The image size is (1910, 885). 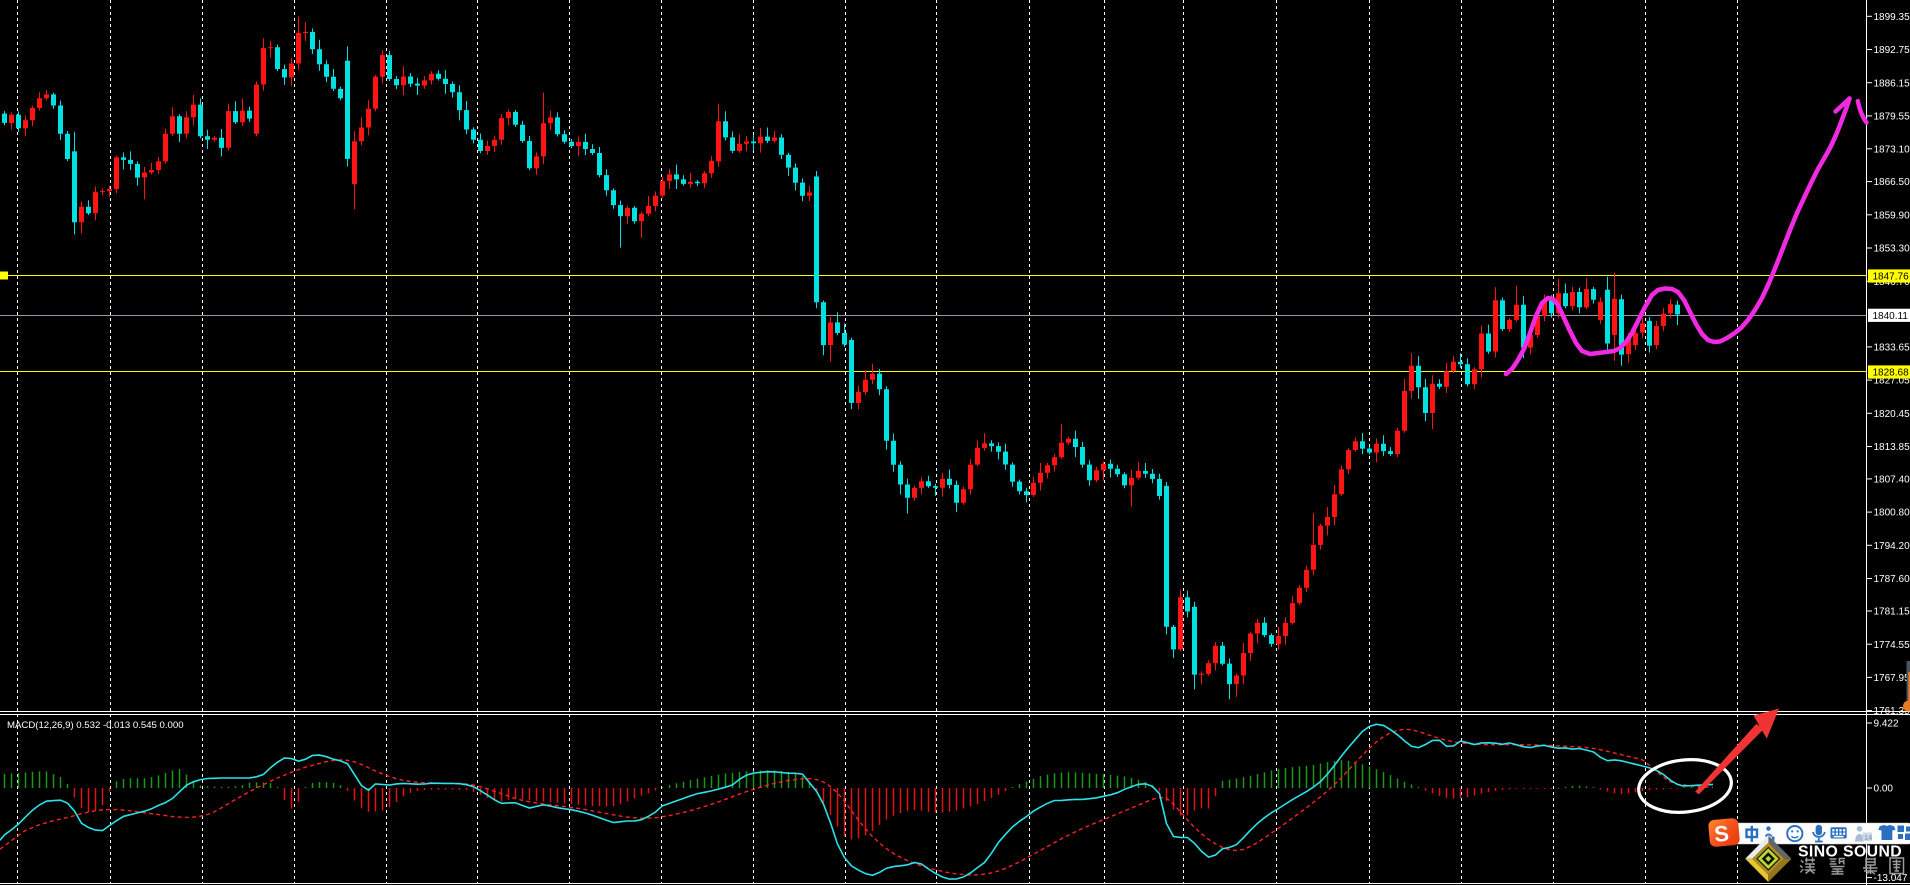 What do you see at coordinates (1892, 711) in the screenshot?
I see `svg-text: 1761.35` at bounding box center [1892, 711].